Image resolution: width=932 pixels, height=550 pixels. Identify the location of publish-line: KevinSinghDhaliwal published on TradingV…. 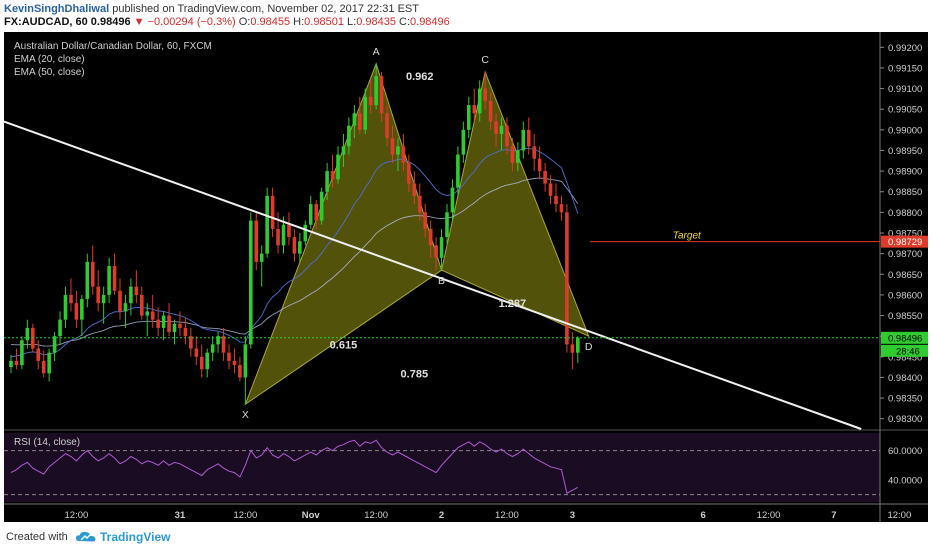
(211, 9).